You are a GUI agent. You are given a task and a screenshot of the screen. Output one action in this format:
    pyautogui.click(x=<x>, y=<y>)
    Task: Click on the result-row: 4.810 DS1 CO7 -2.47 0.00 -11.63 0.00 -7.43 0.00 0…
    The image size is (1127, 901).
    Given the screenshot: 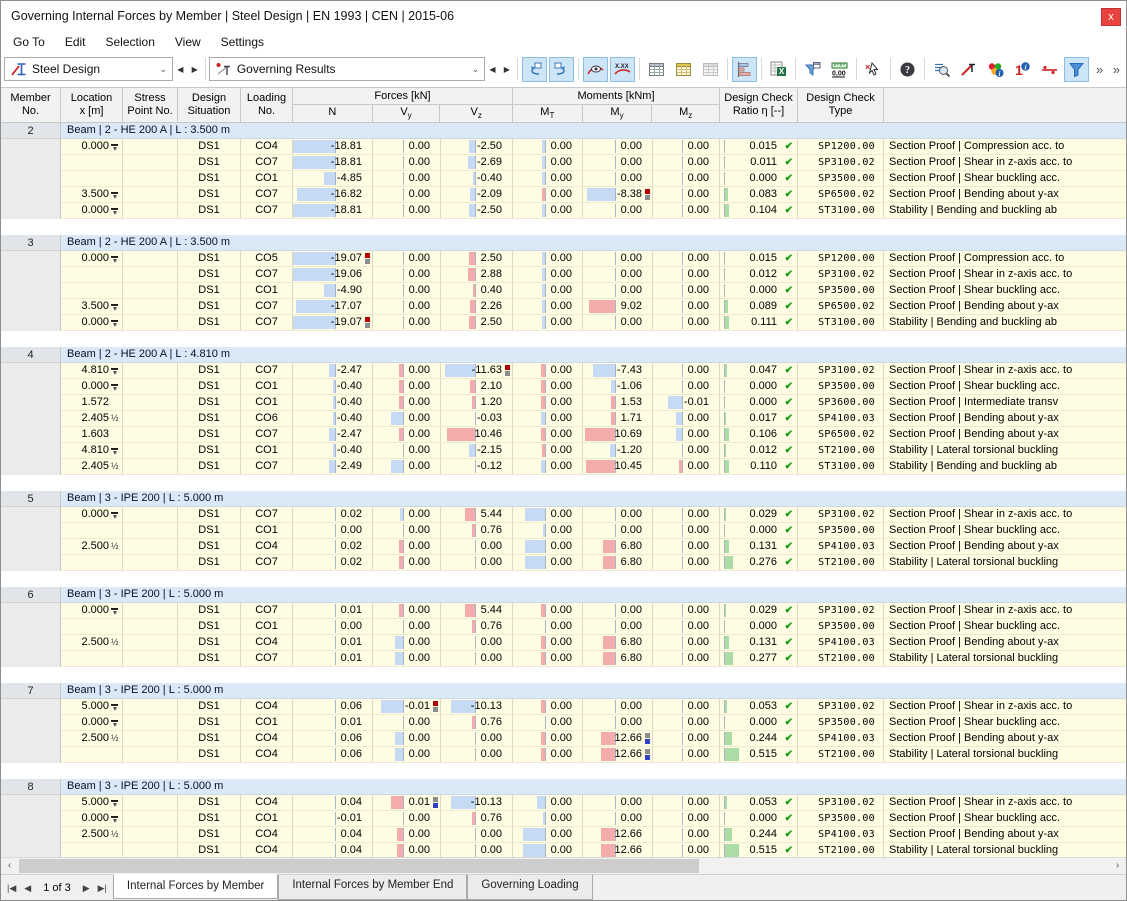 What is the action you would take?
    pyautogui.click(x=593, y=371)
    